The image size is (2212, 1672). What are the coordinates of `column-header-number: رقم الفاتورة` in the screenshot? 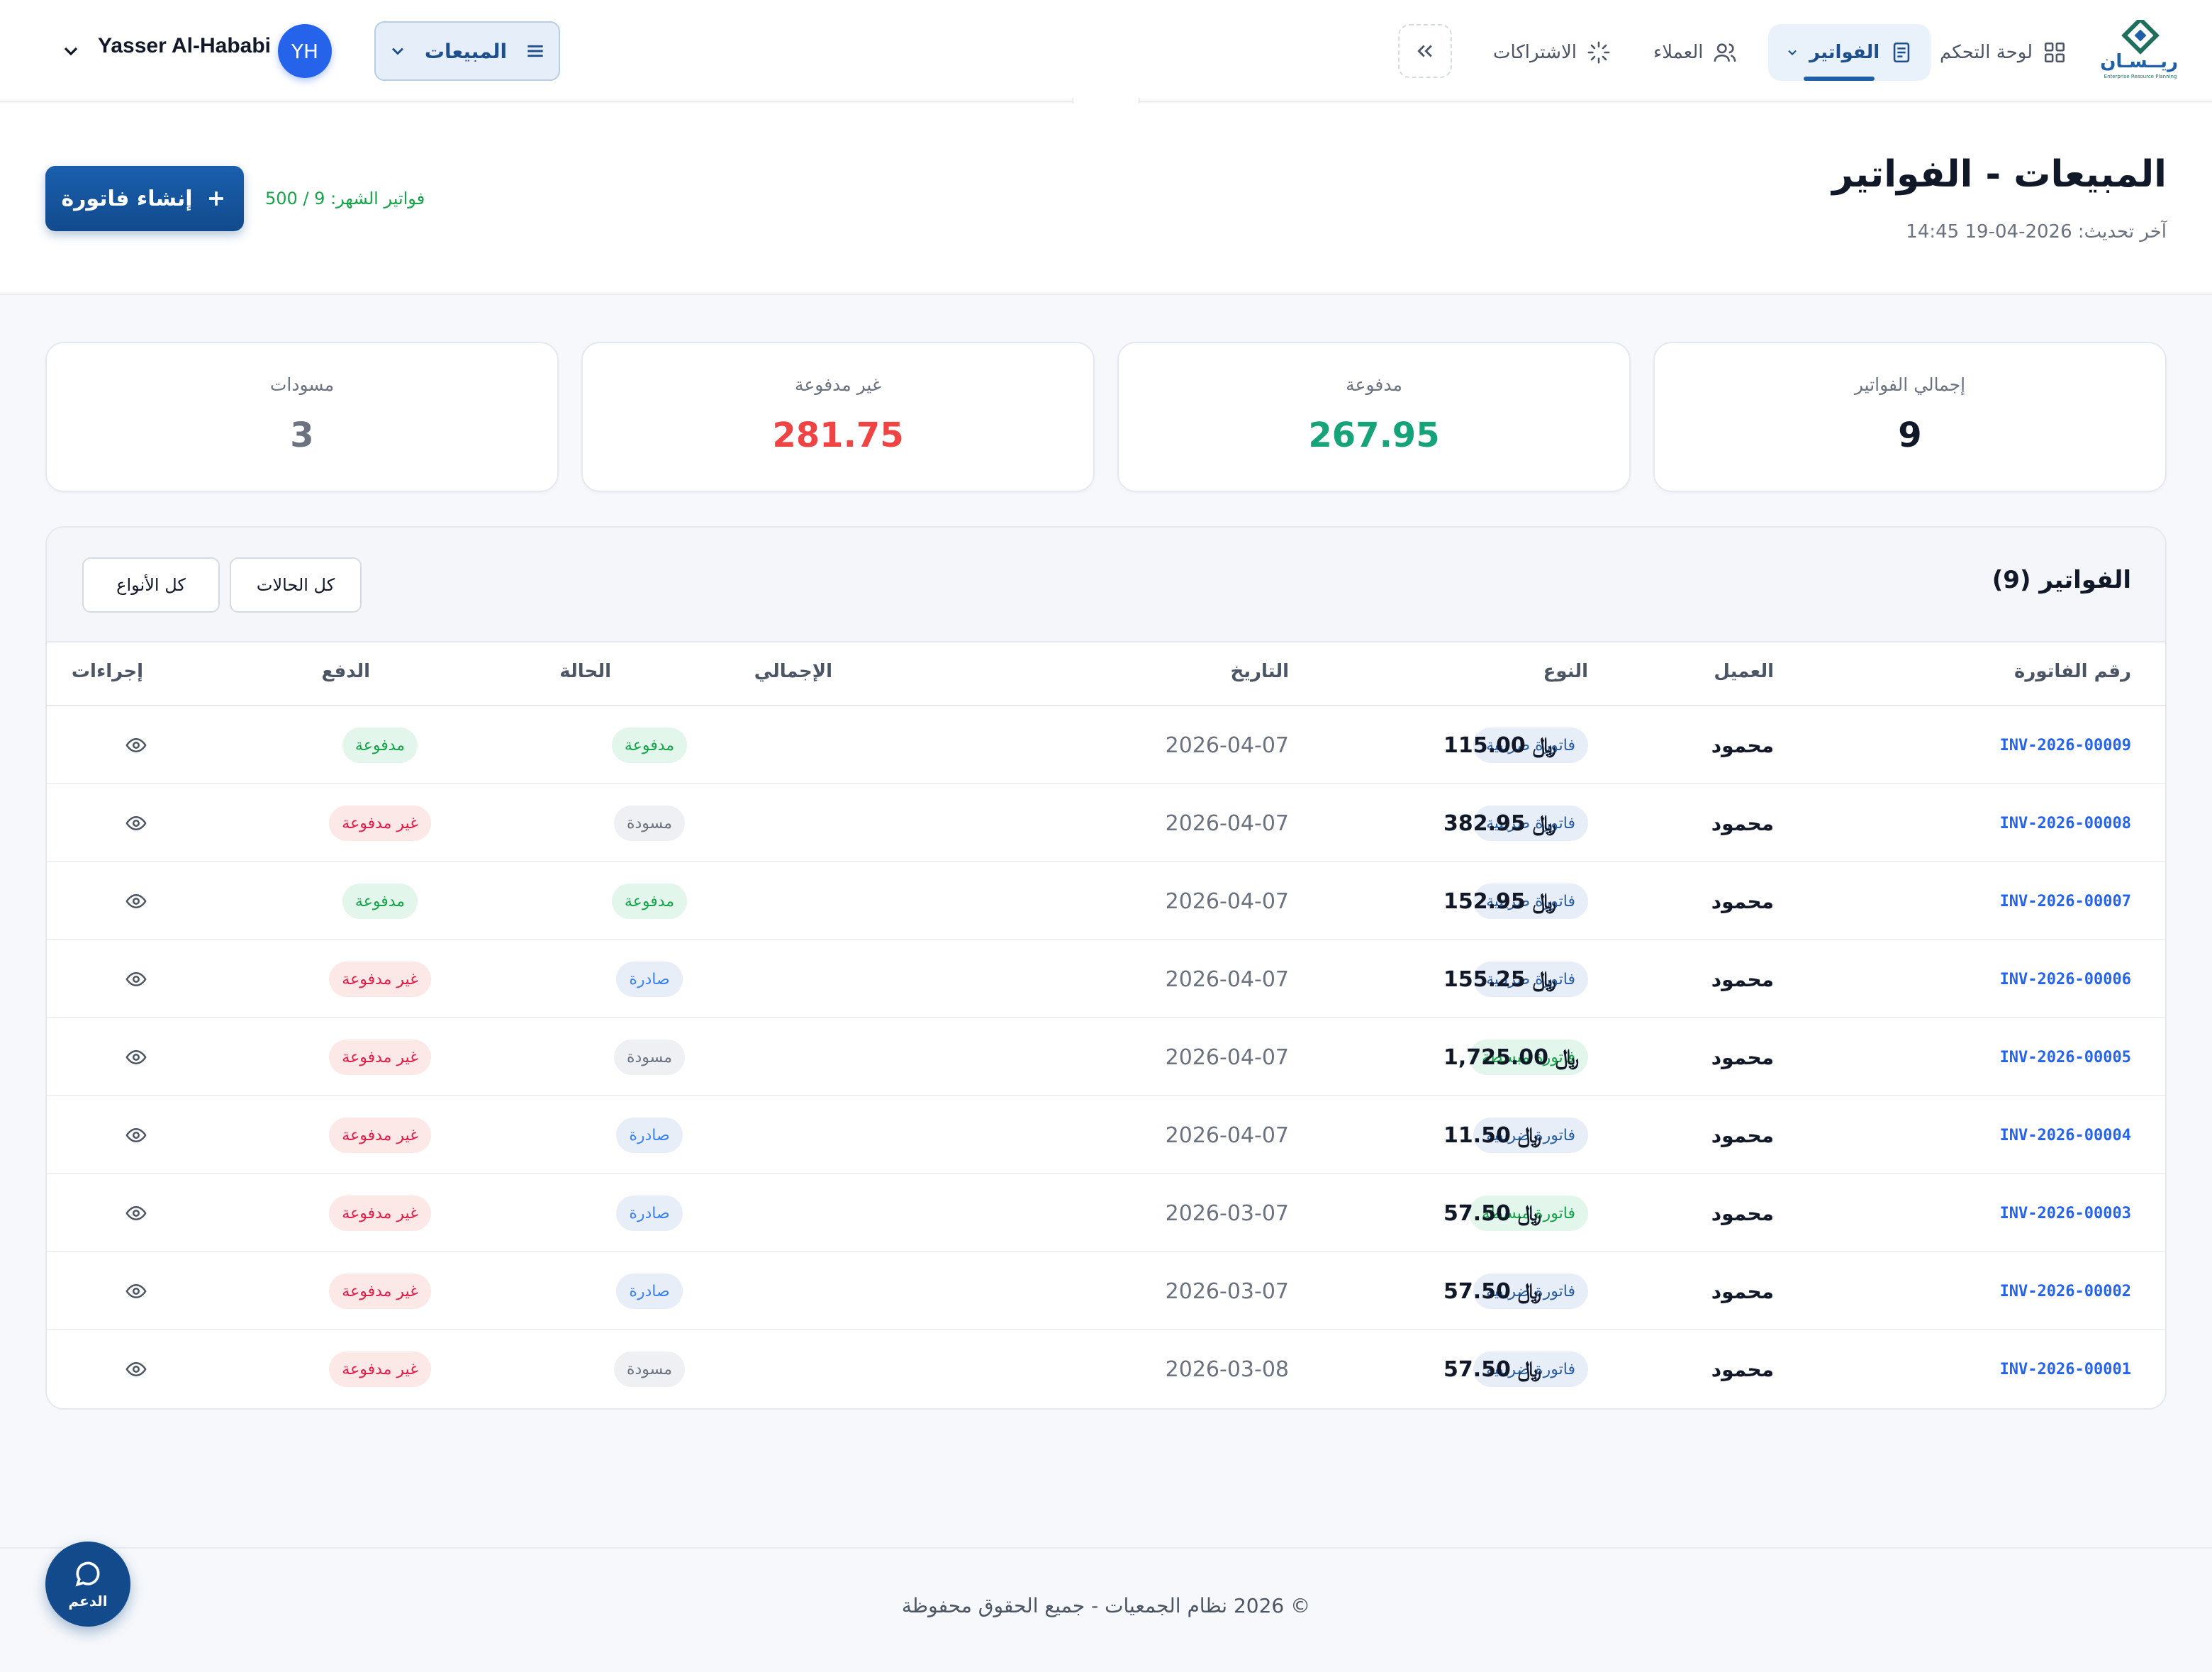 It's located at (2072, 671).